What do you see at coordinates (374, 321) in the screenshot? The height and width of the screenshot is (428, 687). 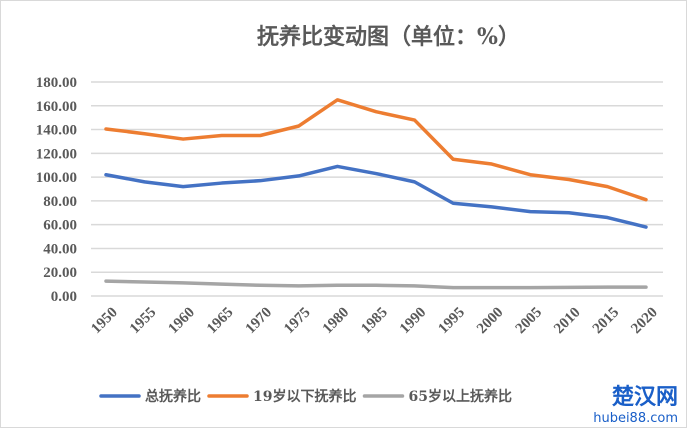 I see `x-tick-label: 1985` at bounding box center [374, 321].